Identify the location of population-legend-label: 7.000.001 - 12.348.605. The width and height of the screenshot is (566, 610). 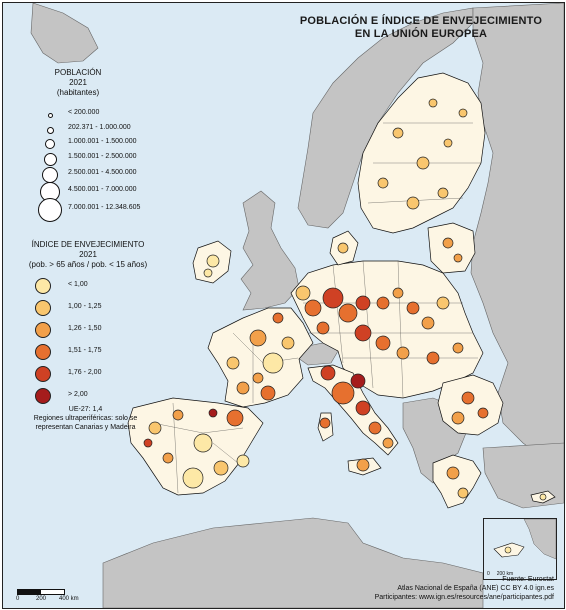
(104, 207).